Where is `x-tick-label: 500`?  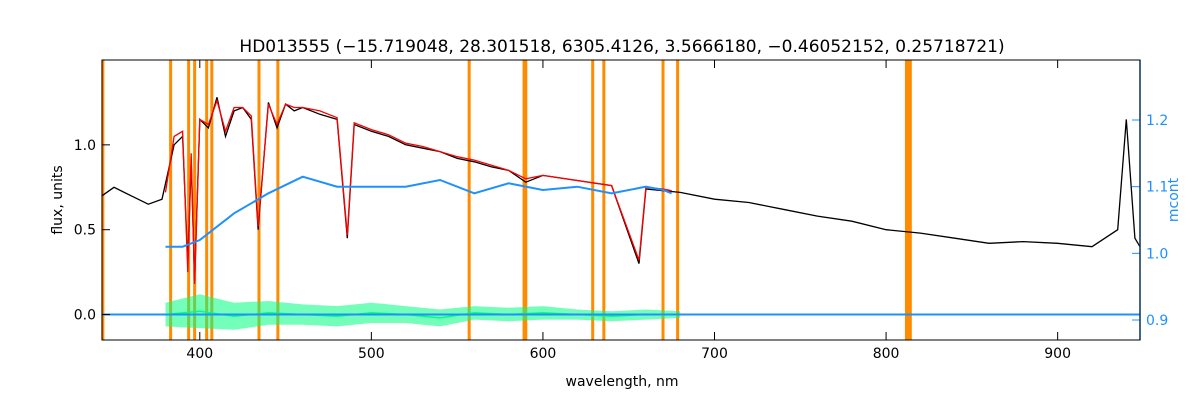
x-tick-label: 500 is located at coordinates (371, 354).